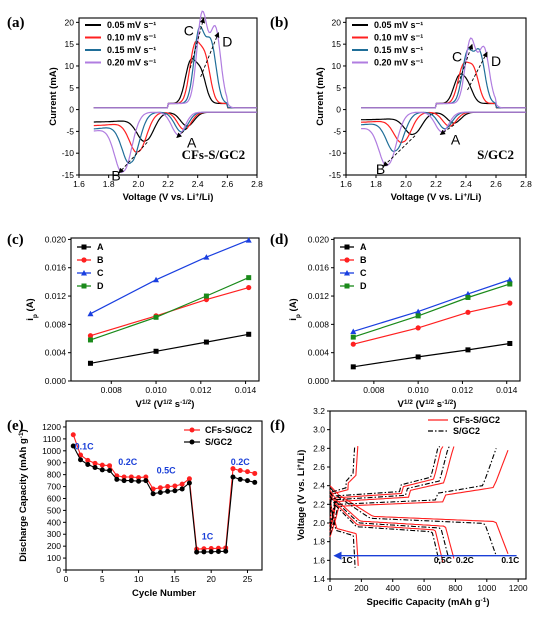 The image size is (556, 619). I want to click on sgc-charge-curve, so click(385, 486).